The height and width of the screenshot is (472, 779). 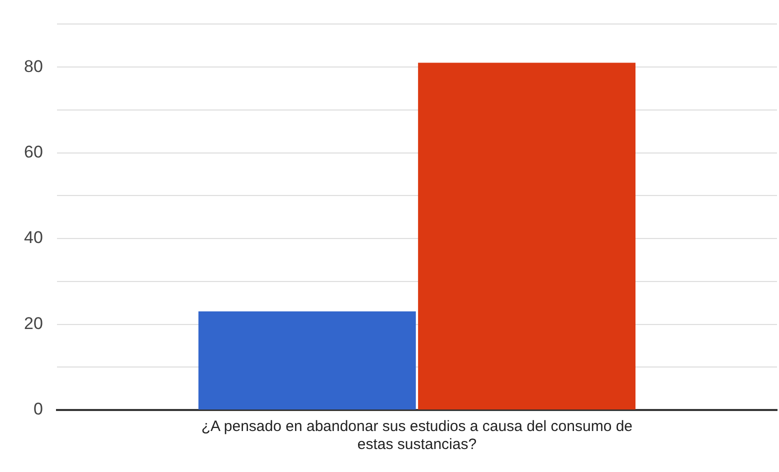 What do you see at coordinates (33, 323) in the screenshot?
I see `y-tick-label: 20` at bounding box center [33, 323].